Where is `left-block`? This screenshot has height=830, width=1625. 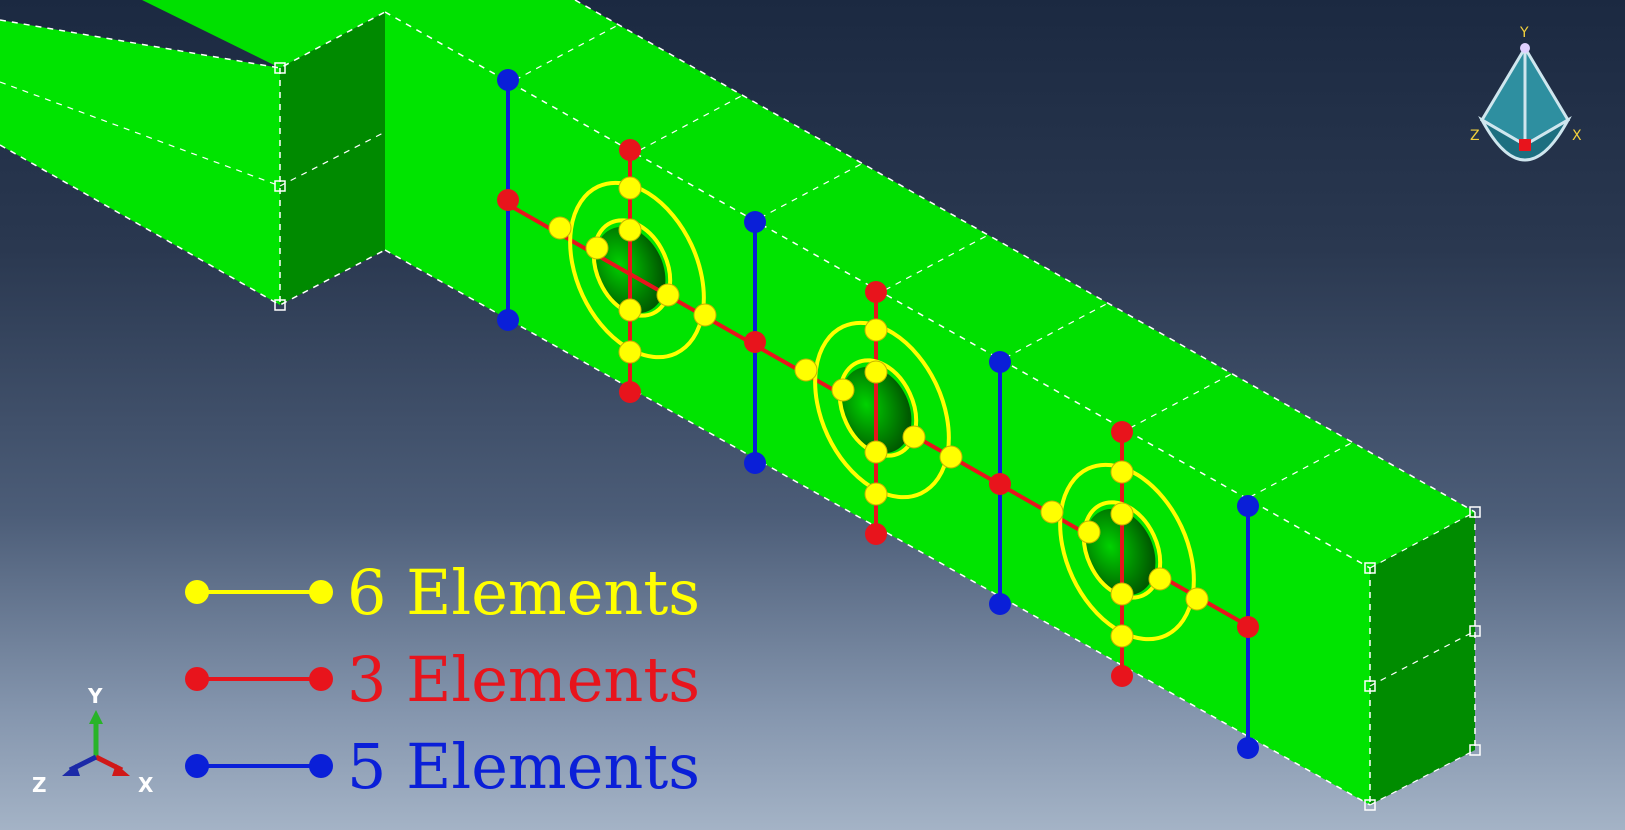
left-block is located at coordinates (193, 155).